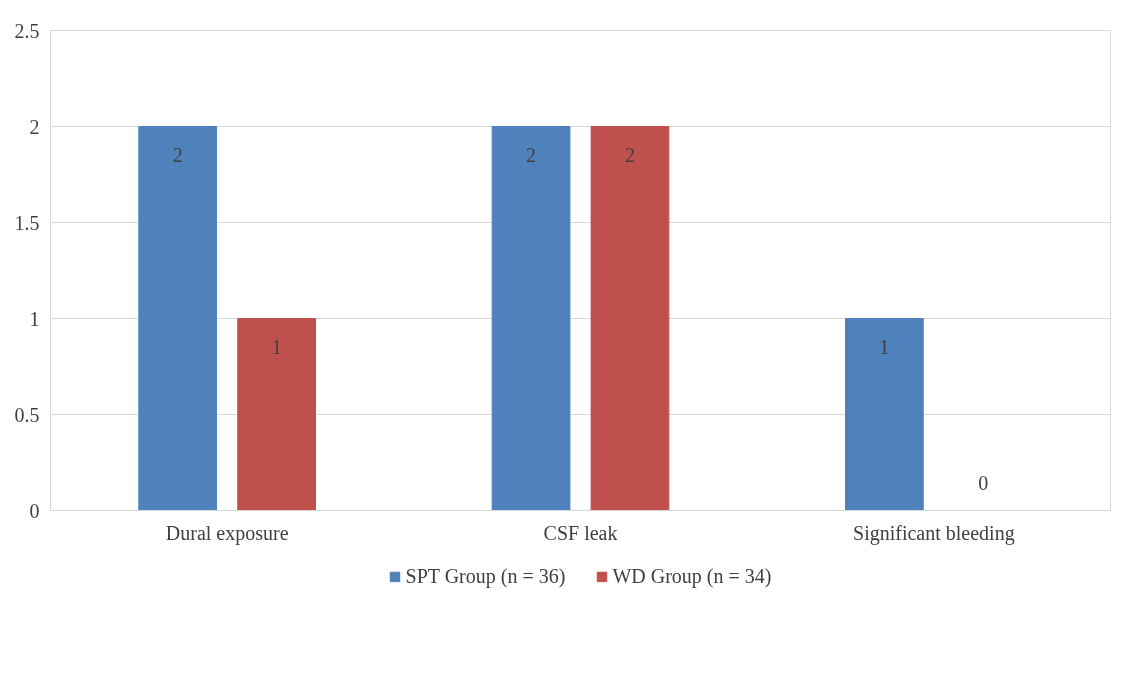 The image size is (1147, 677). Describe the element at coordinates (983, 482) in the screenshot. I see `data-label: 0` at that location.